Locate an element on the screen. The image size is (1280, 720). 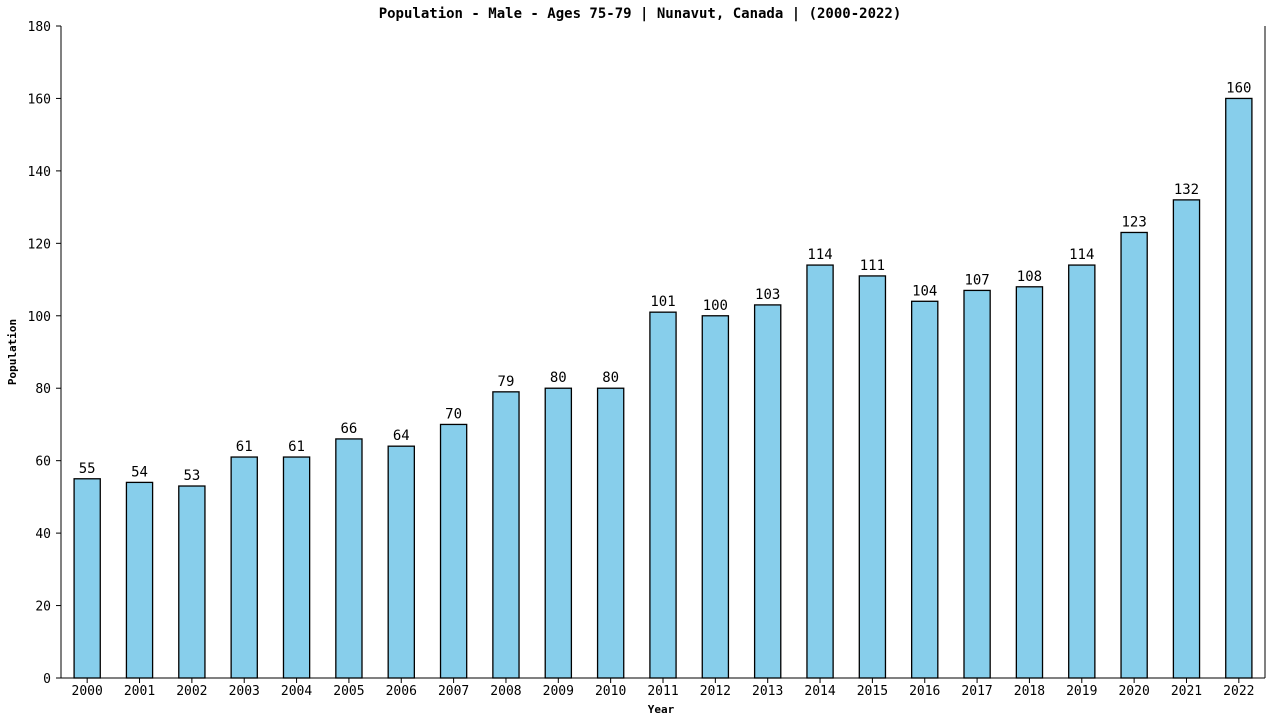
x-tick-label-2015: 2015 is located at coordinates (872, 691).